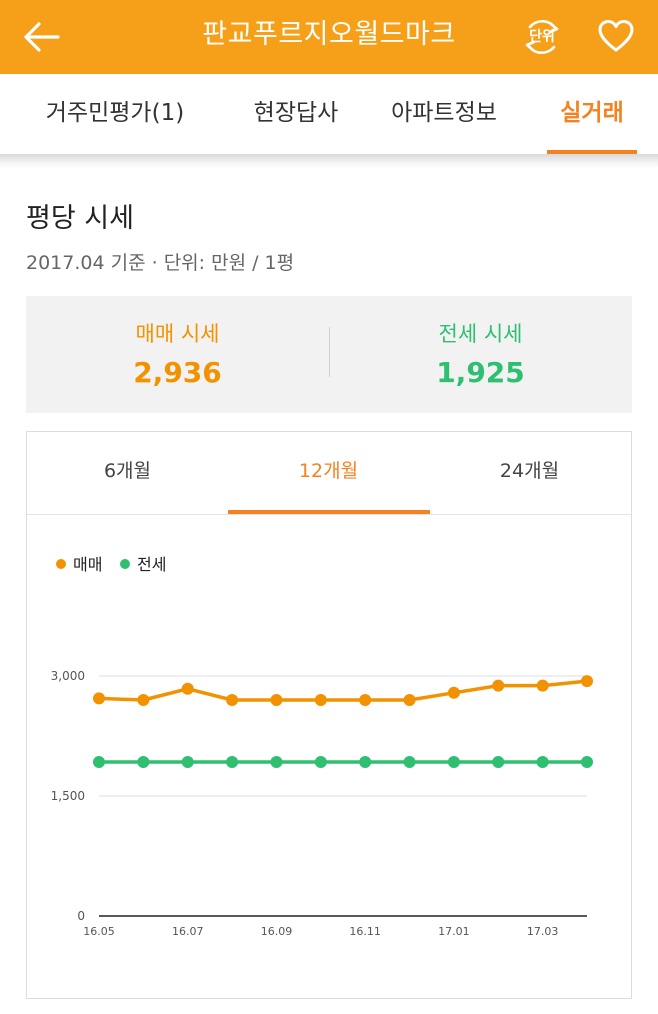  I want to click on x-tick-label-3: 16.11, so click(365, 931).